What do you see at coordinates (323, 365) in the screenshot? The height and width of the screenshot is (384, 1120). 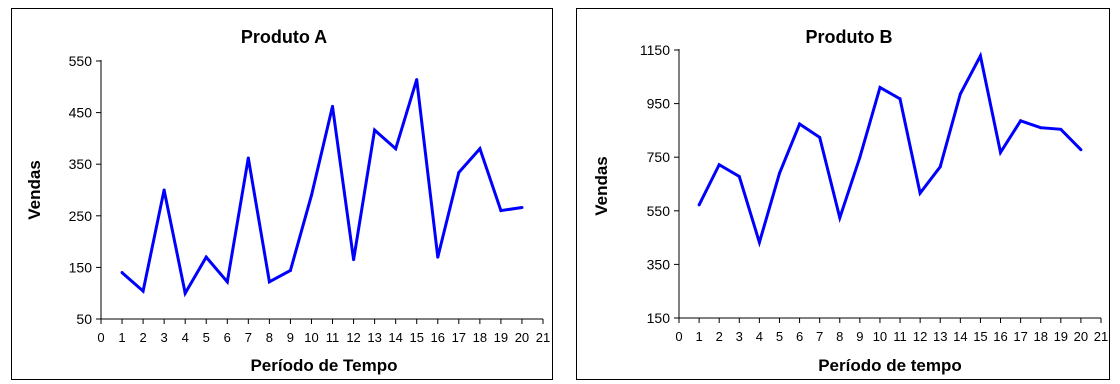 I see `x-axis-label: Período de Tempo` at bounding box center [323, 365].